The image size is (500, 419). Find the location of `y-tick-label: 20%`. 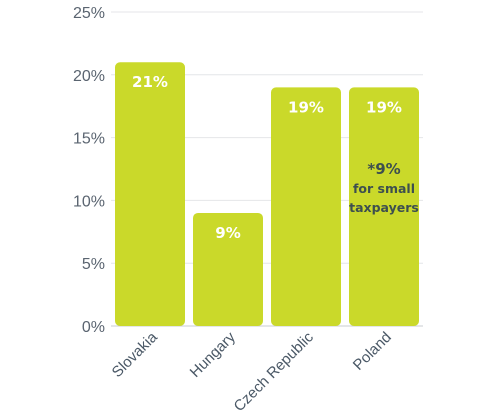

y-tick-label: 20% is located at coordinates (89, 76).